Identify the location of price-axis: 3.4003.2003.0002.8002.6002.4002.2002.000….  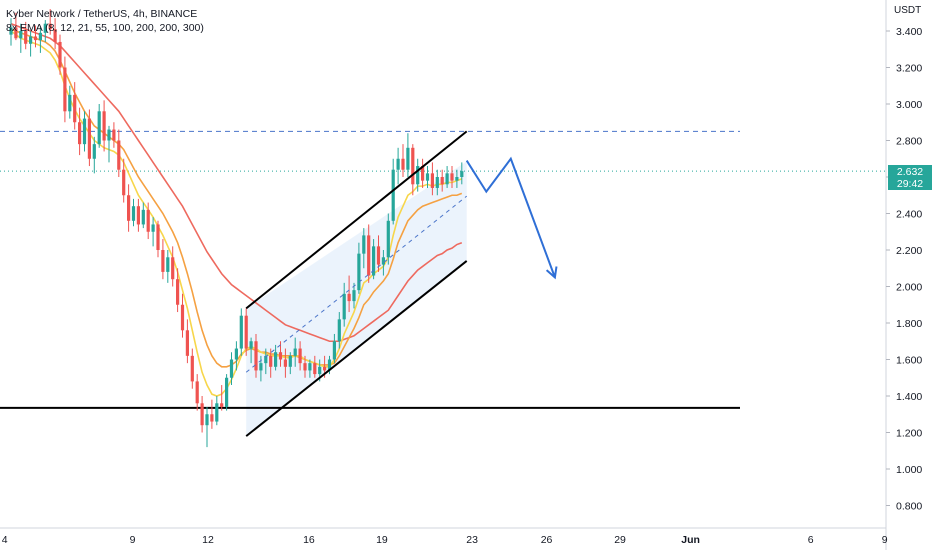
(903, 275).